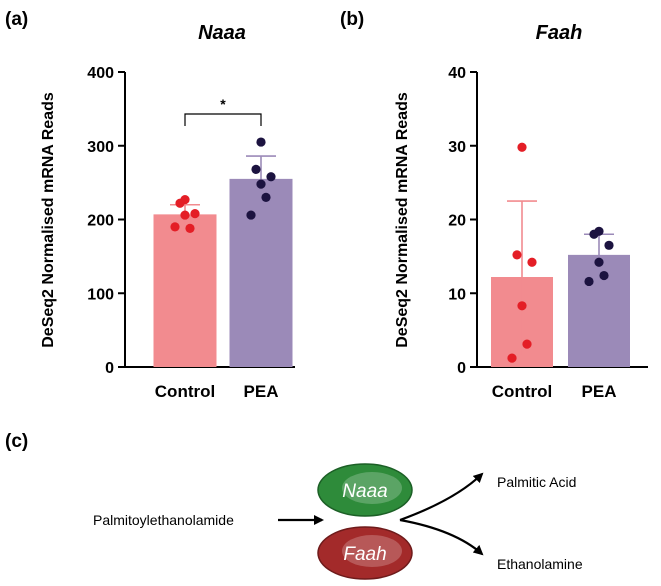 This screenshot has width=661, height=586. What do you see at coordinates (100, 221) in the screenshot?
I see `panel-a-y-tick-label: 200` at bounding box center [100, 221].